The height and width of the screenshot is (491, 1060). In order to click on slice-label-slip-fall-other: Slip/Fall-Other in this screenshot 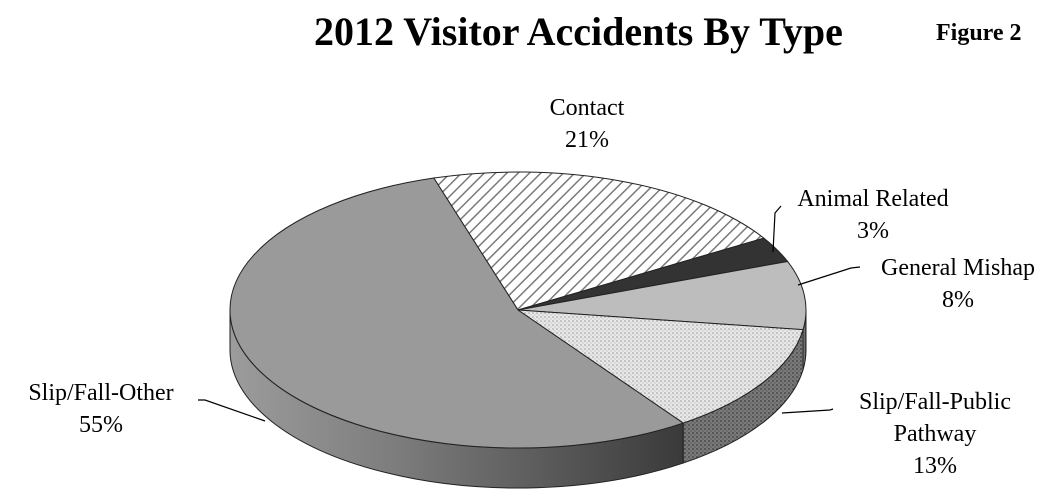, I will do `click(100, 393)`.